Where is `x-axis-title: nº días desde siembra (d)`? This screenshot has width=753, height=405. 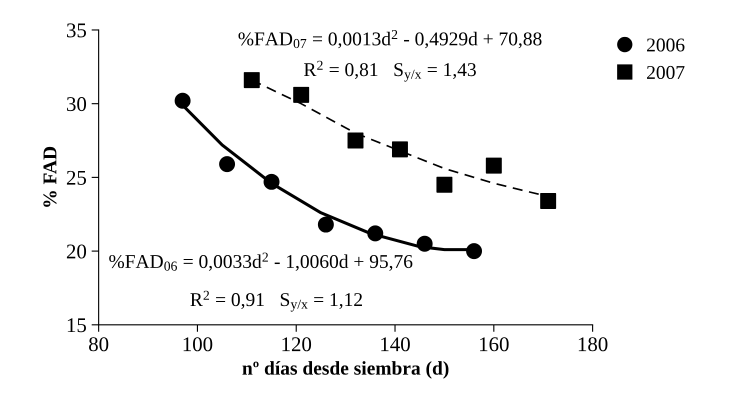 x-axis-title: nº días desde siembra (d) is located at coordinates (345, 370).